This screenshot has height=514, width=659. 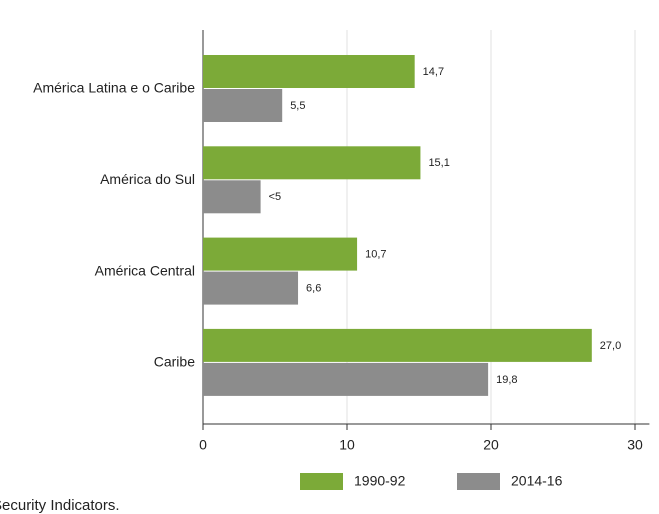 I want to click on legend-label: 2014-16, so click(x=537, y=481).